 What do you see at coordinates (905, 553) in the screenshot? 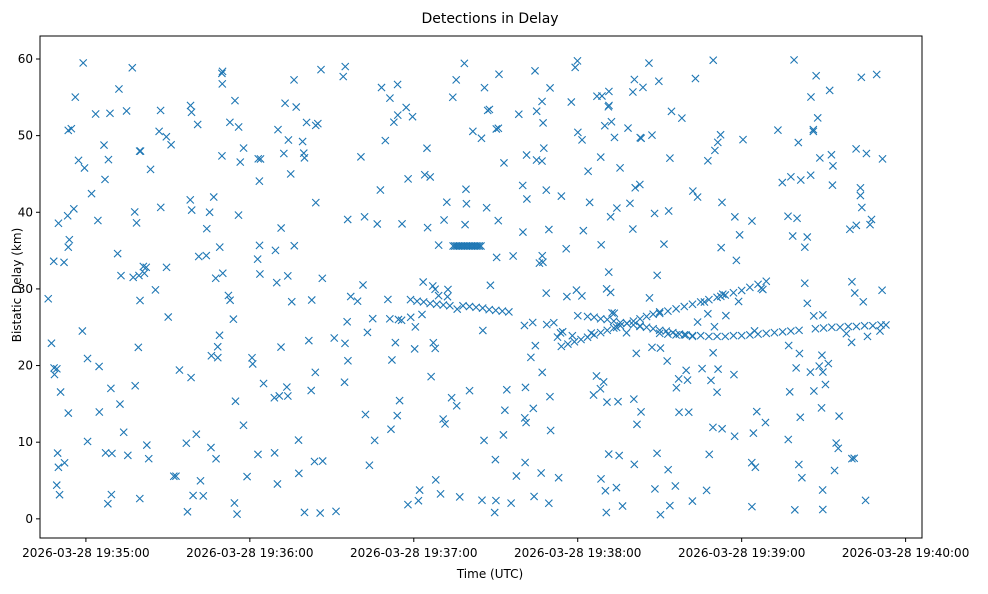
I see `x-tick-label: 2026-03-28 19:40:00` at bounding box center [905, 553].